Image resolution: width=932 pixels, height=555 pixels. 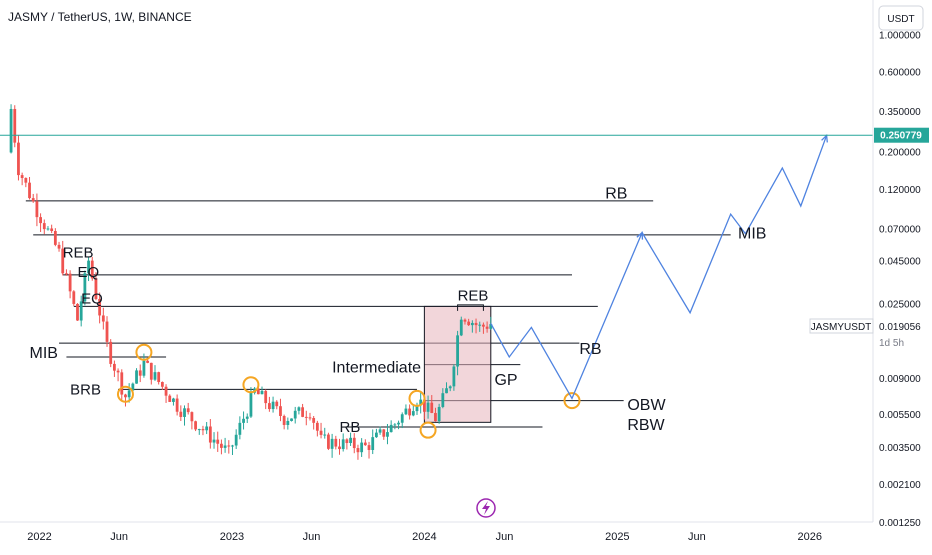 I want to click on annotation-label: OBW, so click(x=646, y=405).